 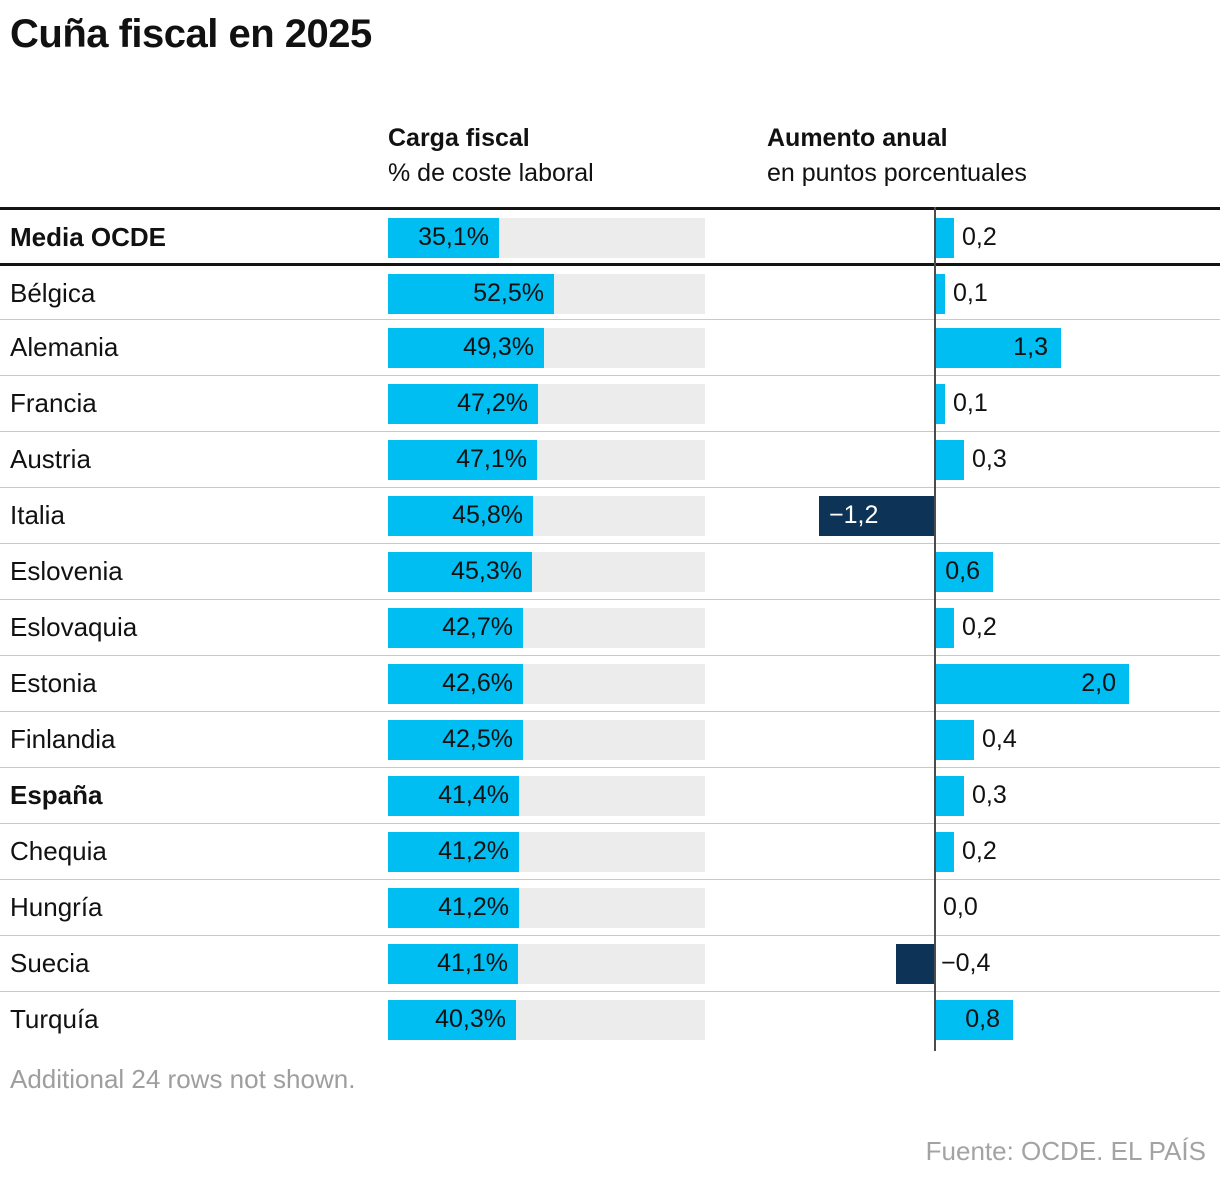 I want to click on carga-fiscal-value: 52,5%, so click(x=508, y=293).